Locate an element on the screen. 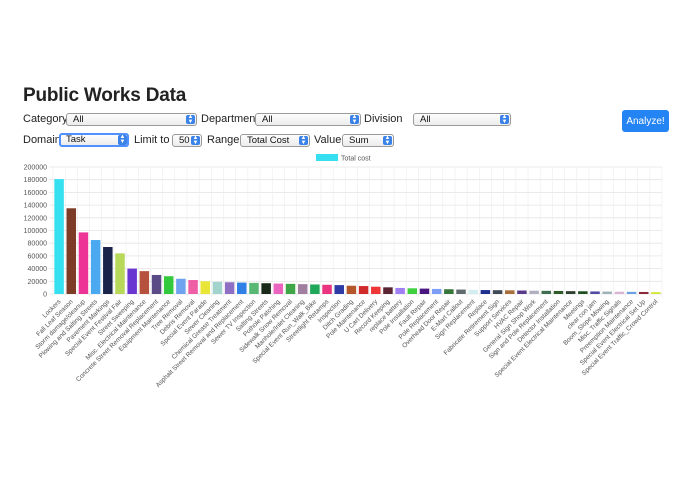 This screenshot has height=494, width=695. limit-select: 50 ▲ ▼ is located at coordinates (187, 140).